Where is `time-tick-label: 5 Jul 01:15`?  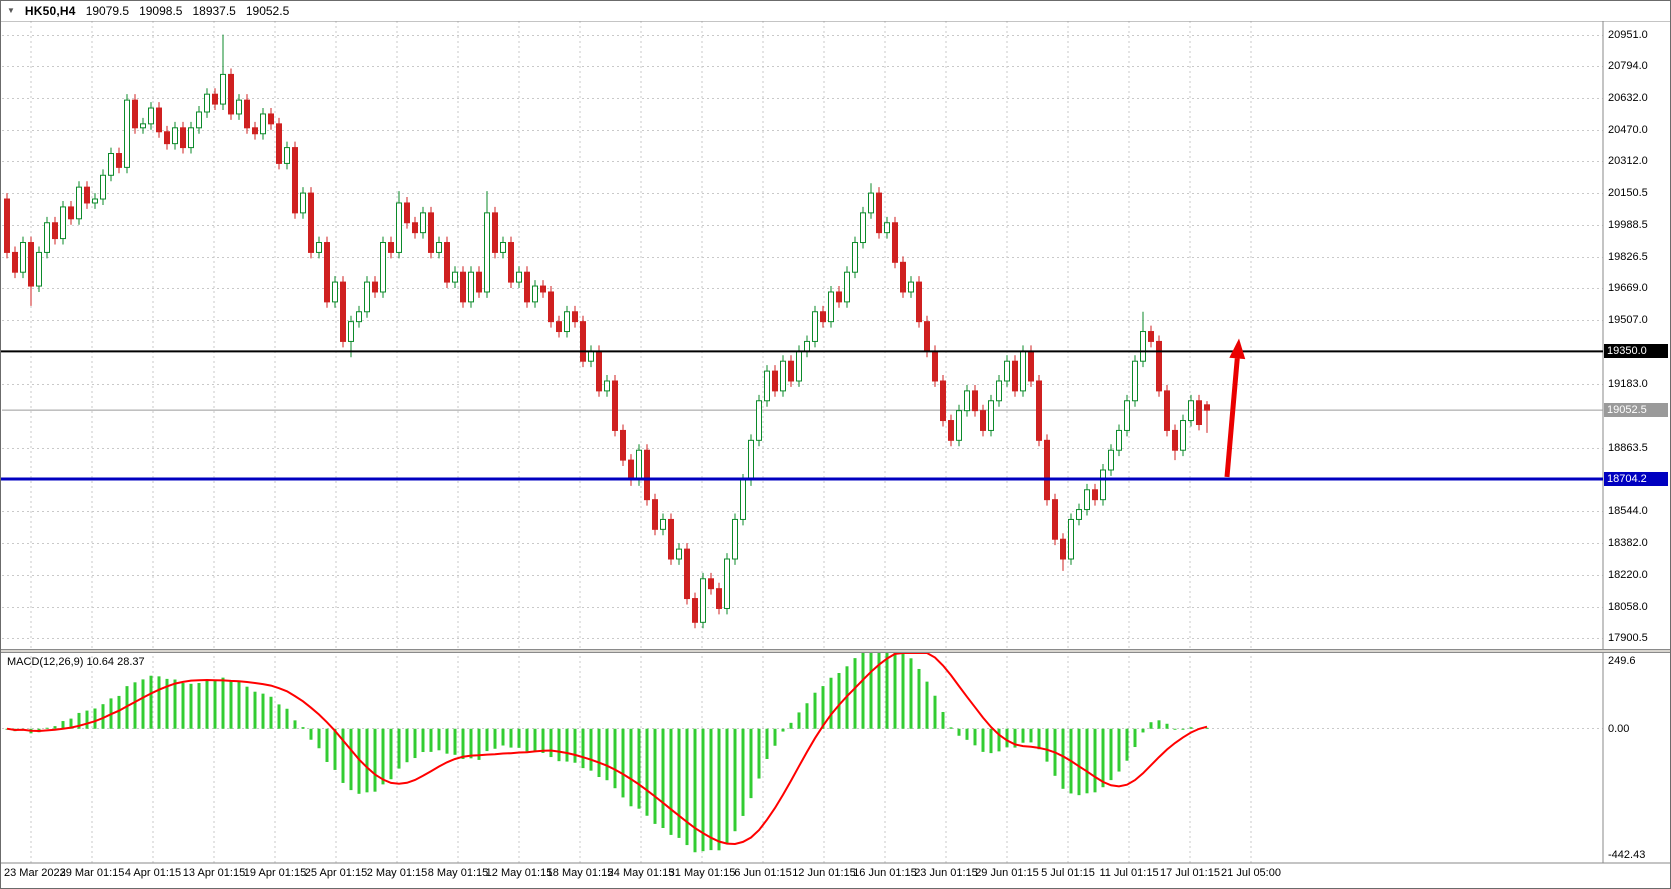 time-tick-label: 5 Jul 01:15 is located at coordinates (1068, 873).